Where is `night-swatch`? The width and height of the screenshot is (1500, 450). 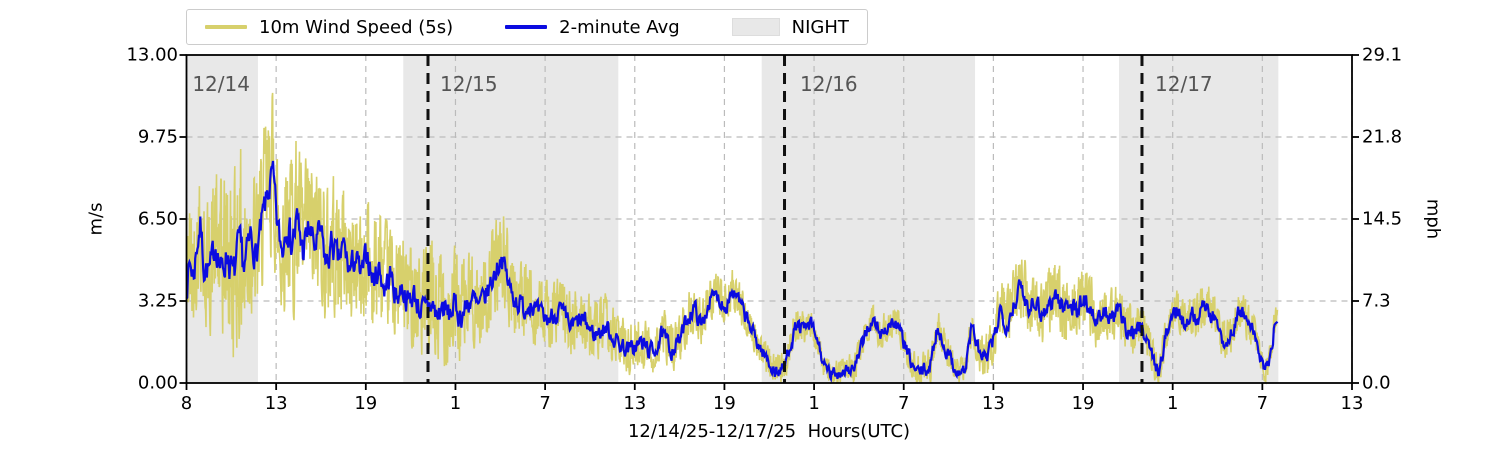 night-swatch is located at coordinates (755, 27).